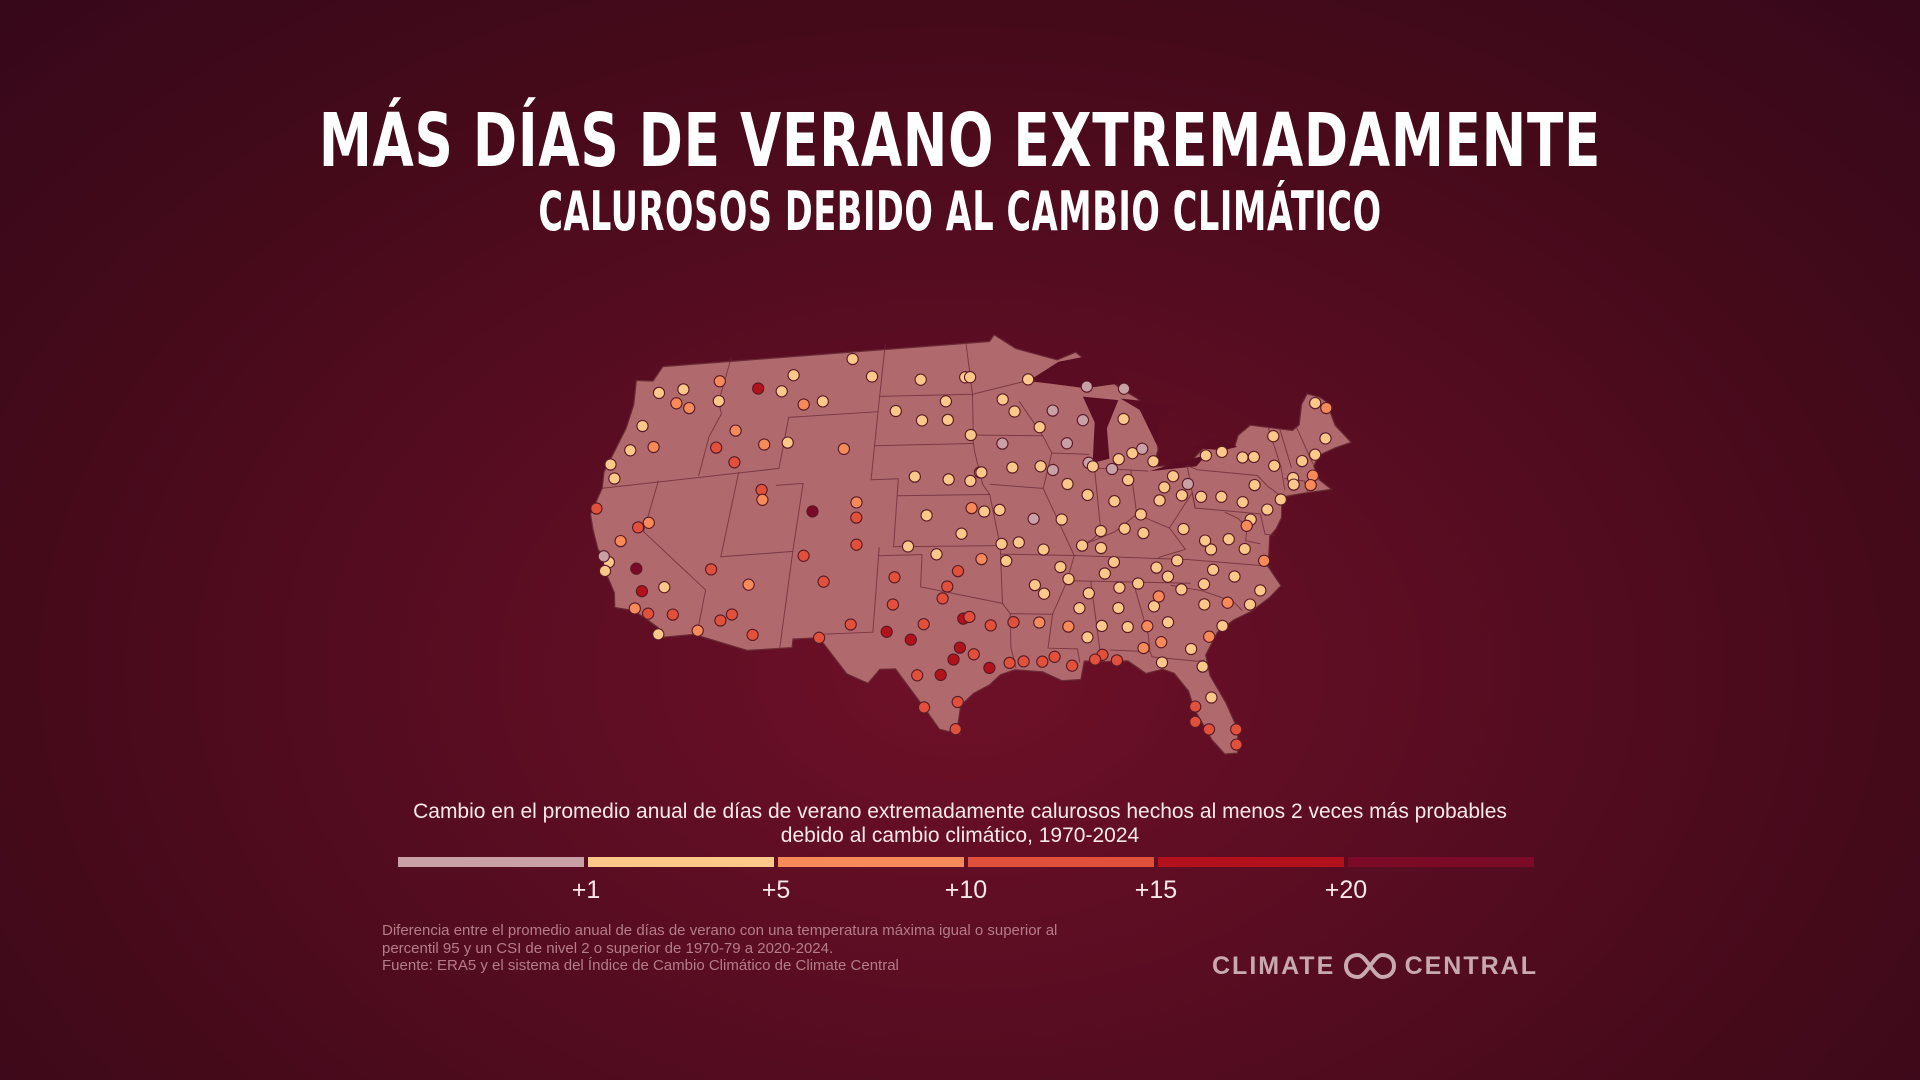 The image size is (1920, 1080). I want to click on great-lake, so click(1148, 422).